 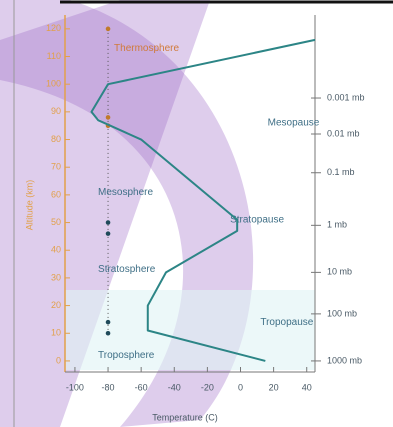 What do you see at coordinates (56, 277) in the screenshot?
I see `y-tick-label: 30` at bounding box center [56, 277].